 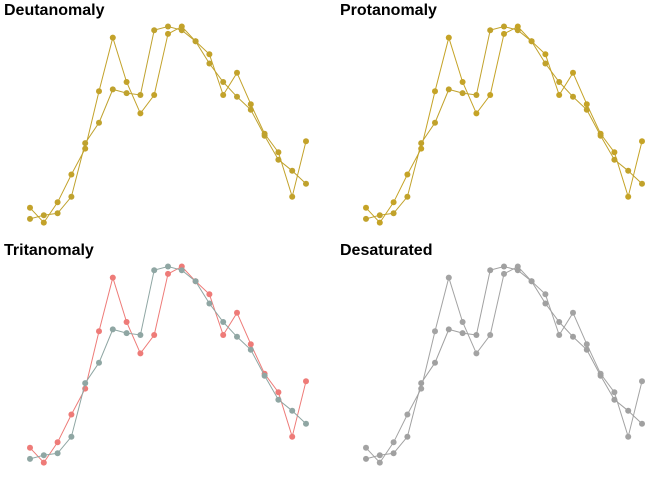 What do you see at coordinates (49, 250) in the screenshot?
I see `panel-title: Tritanomaly` at bounding box center [49, 250].